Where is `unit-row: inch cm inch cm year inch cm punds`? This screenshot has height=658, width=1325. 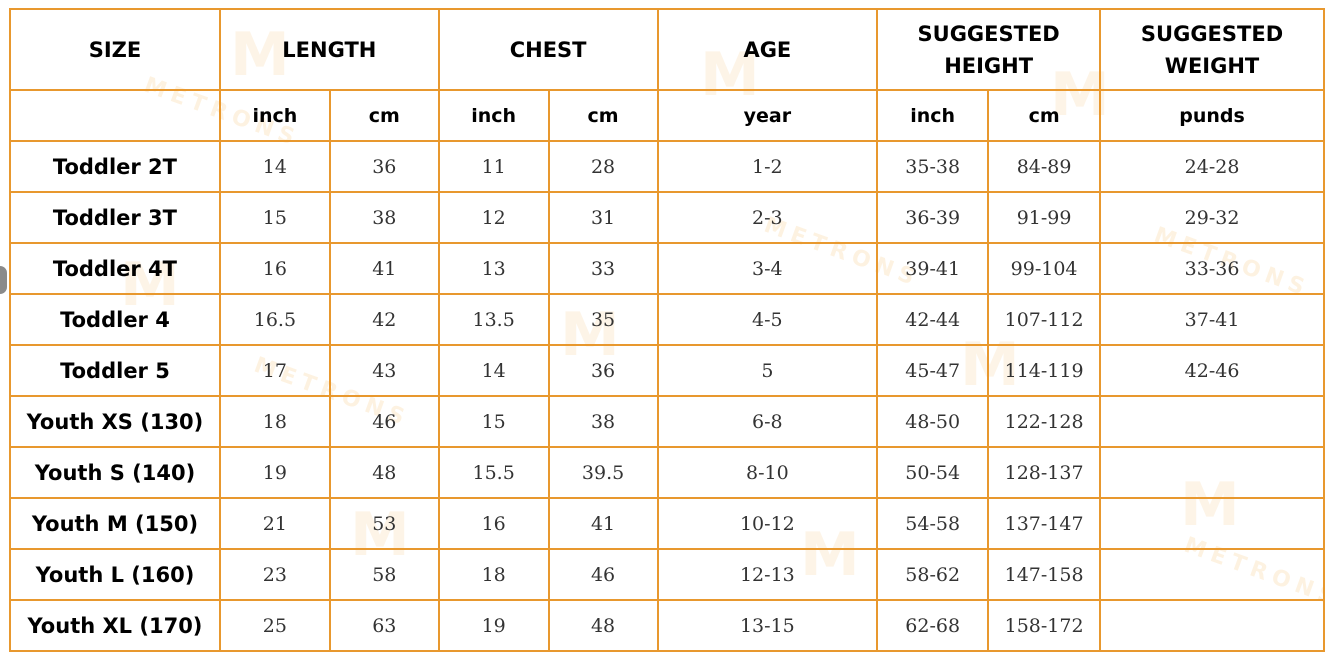 unit-row: inch cm inch cm year inch cm punds is located at coordinates (667, 115).